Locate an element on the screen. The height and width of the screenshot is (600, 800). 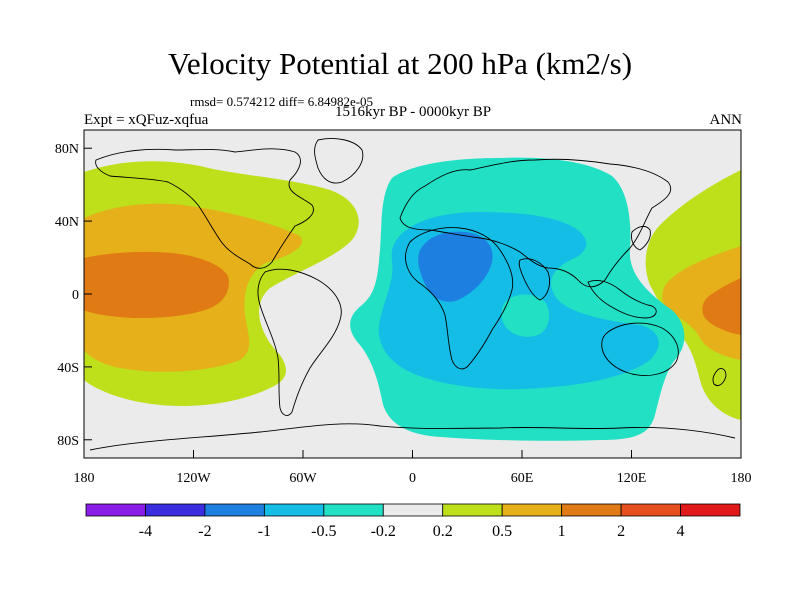
colorbar-label: 2 is located at coordinates (621, 531).